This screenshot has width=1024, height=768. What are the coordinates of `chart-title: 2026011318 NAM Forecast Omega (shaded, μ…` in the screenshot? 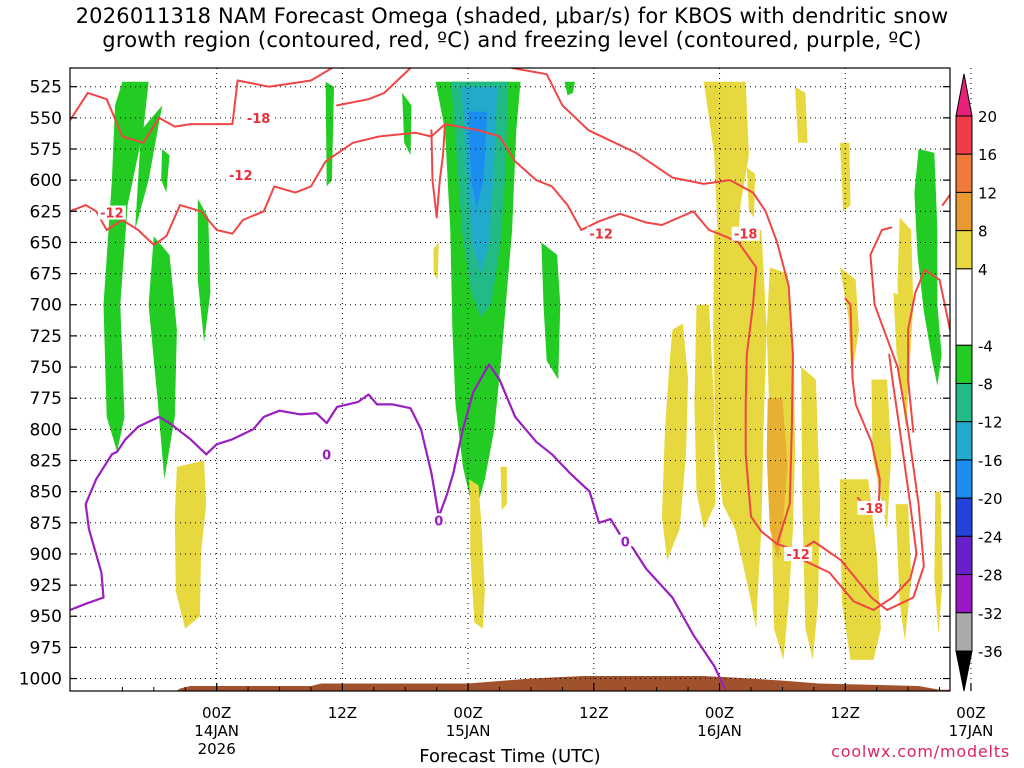 It's located at (512, 28).